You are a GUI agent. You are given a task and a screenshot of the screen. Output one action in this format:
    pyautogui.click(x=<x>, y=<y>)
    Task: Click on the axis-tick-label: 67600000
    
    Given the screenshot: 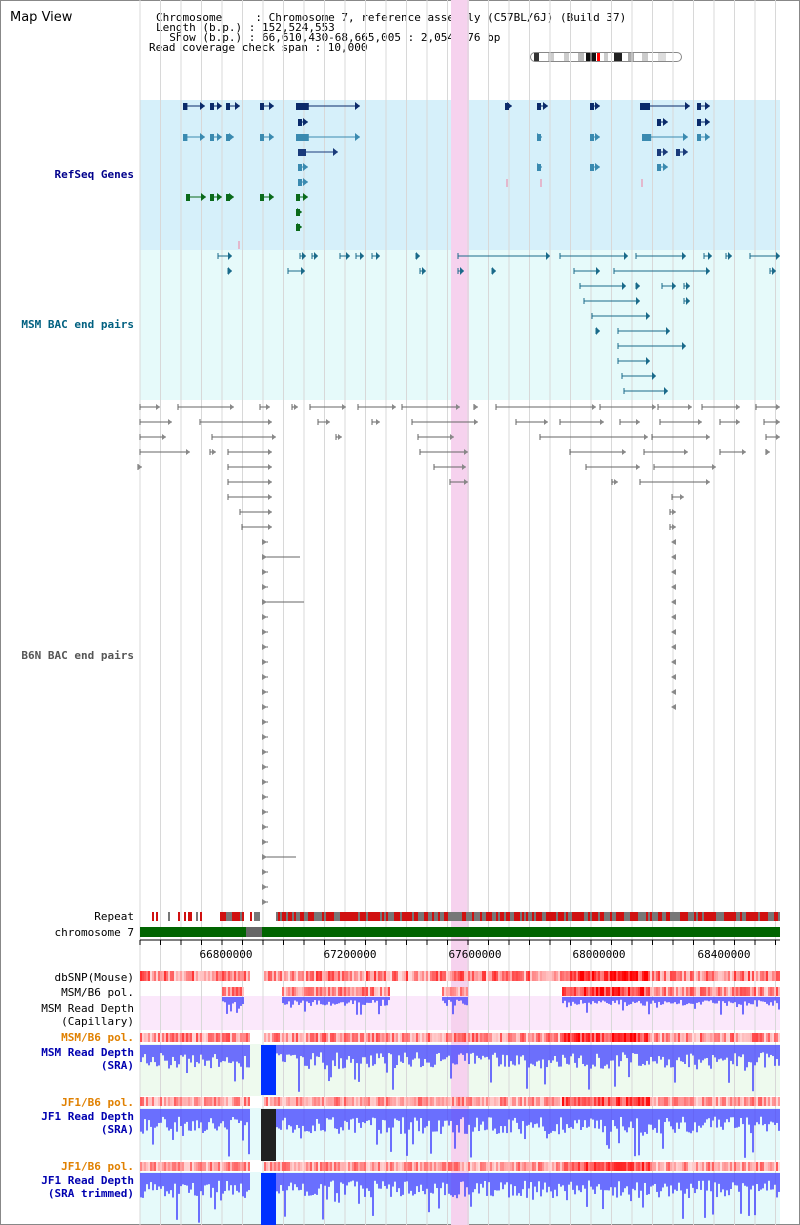 What is the action you would take?
    pyautogui.click(x=475, y=954)
    